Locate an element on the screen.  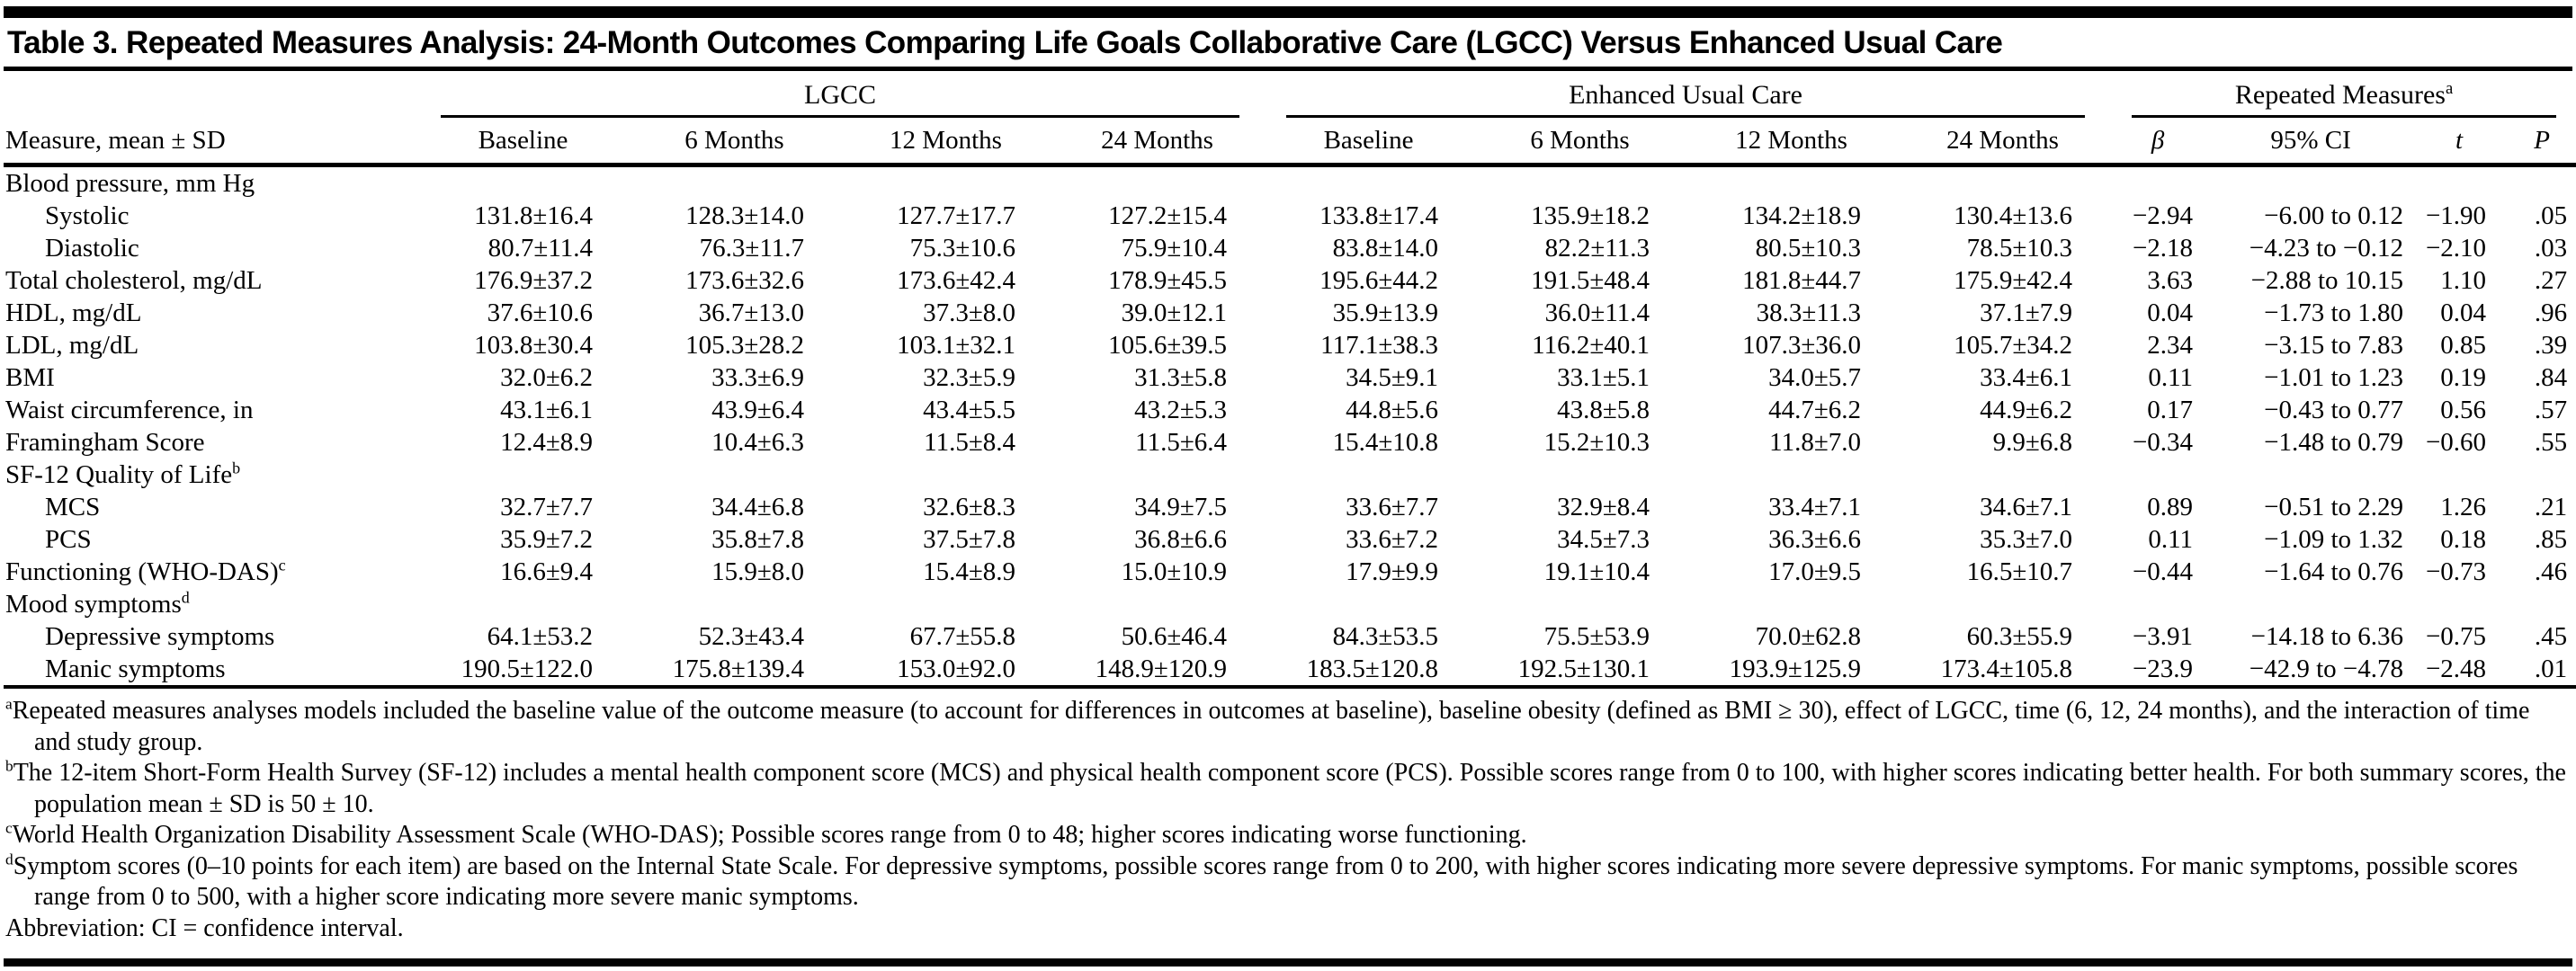
value-cell: 34.5±7.3 is located at coordinates (1603, 539).